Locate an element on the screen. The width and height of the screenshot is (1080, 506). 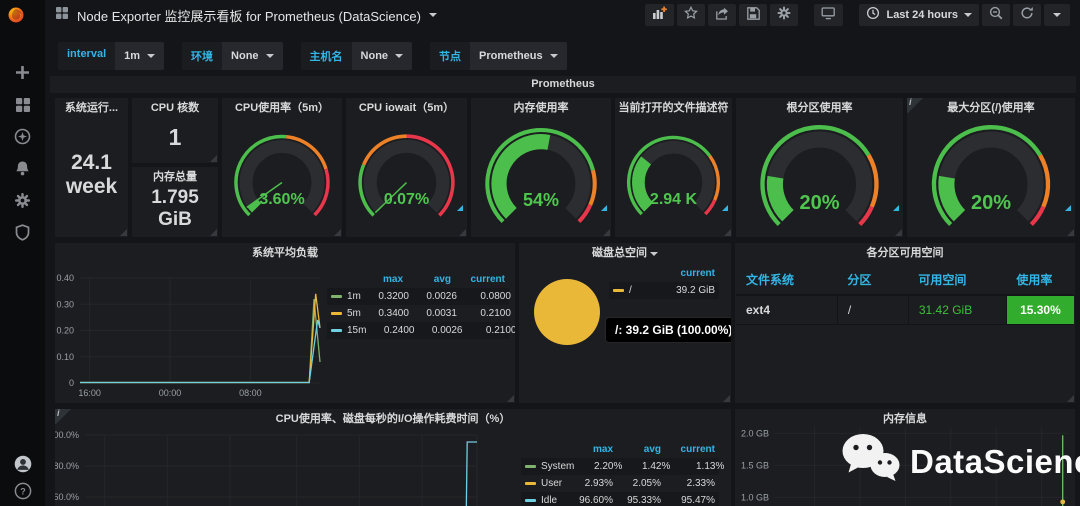
sidebar-item-alerting is located at coordinates (23, 171).